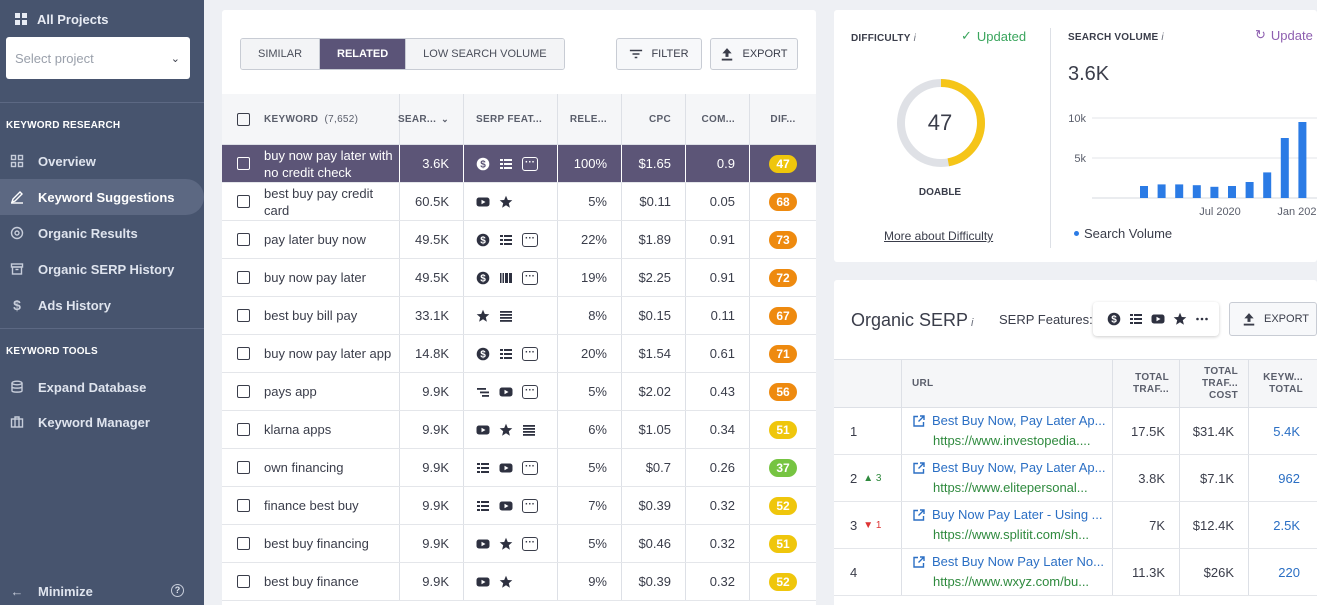  What do you see at coordinates (332, 353) in the screenshot?
I see `keyword-cell: buy now pay later app` at bounding box center [332, 353].